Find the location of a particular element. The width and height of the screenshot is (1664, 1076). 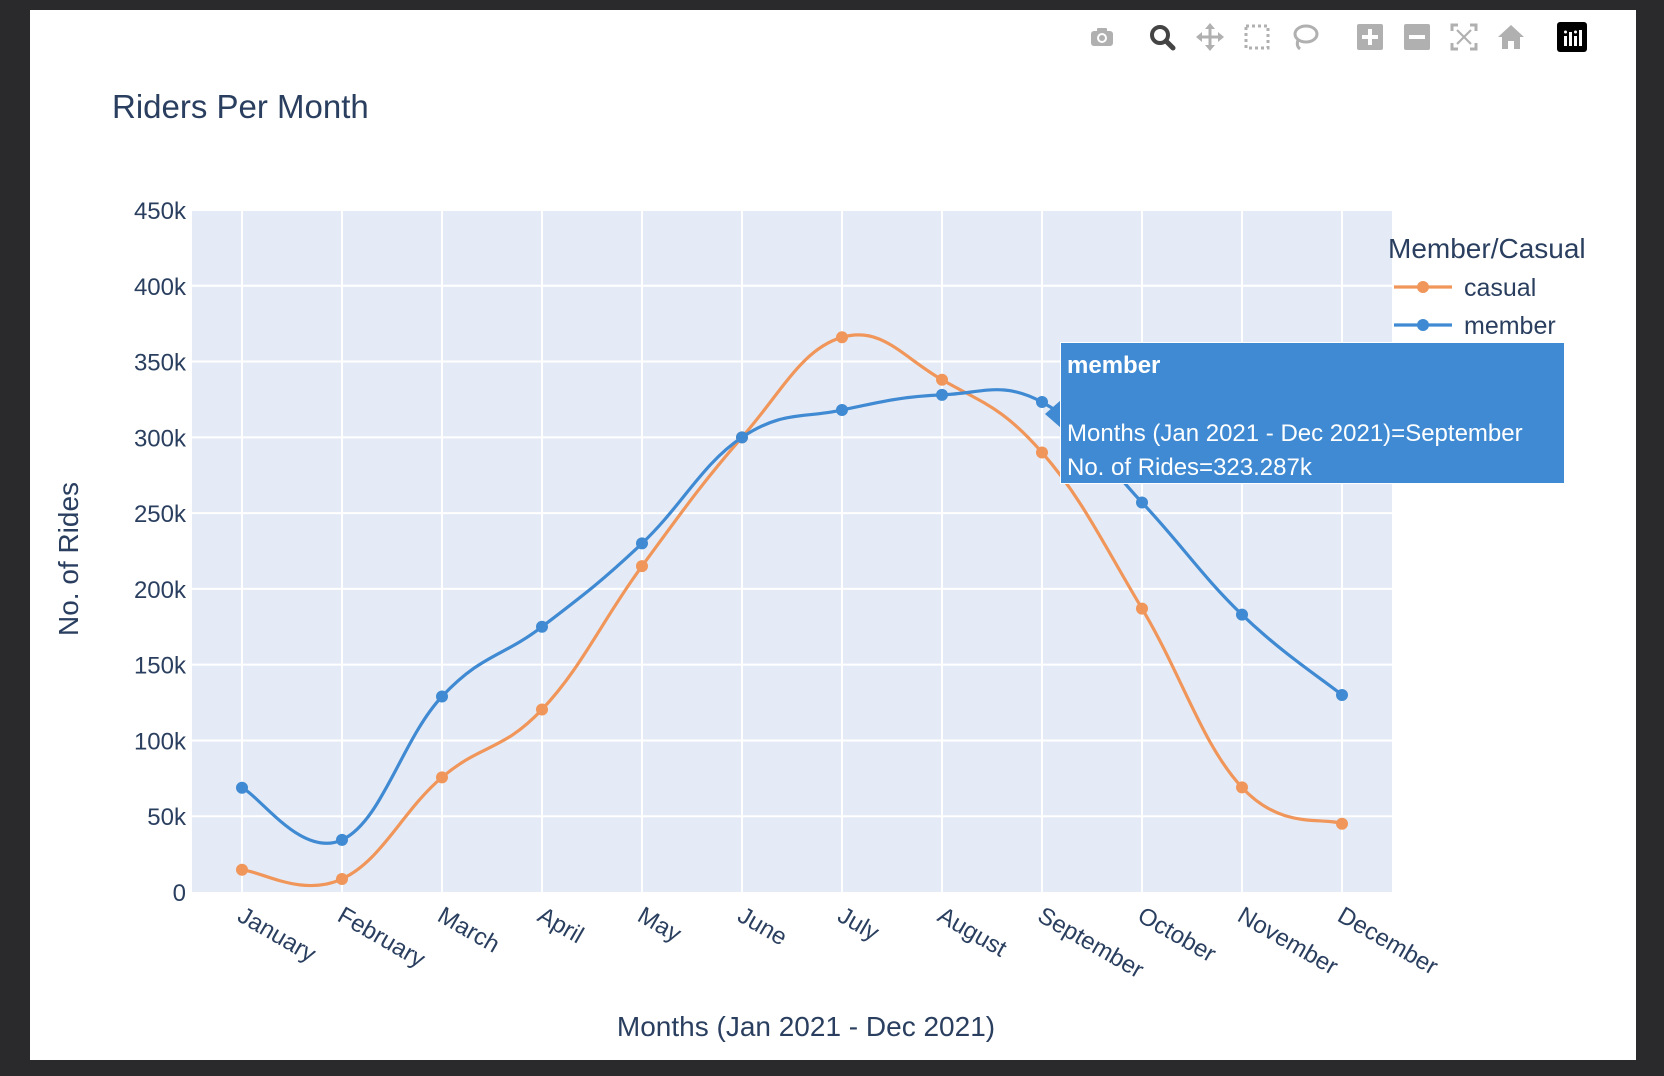

x-tick-label: November is located at coordinates (1287, 941).